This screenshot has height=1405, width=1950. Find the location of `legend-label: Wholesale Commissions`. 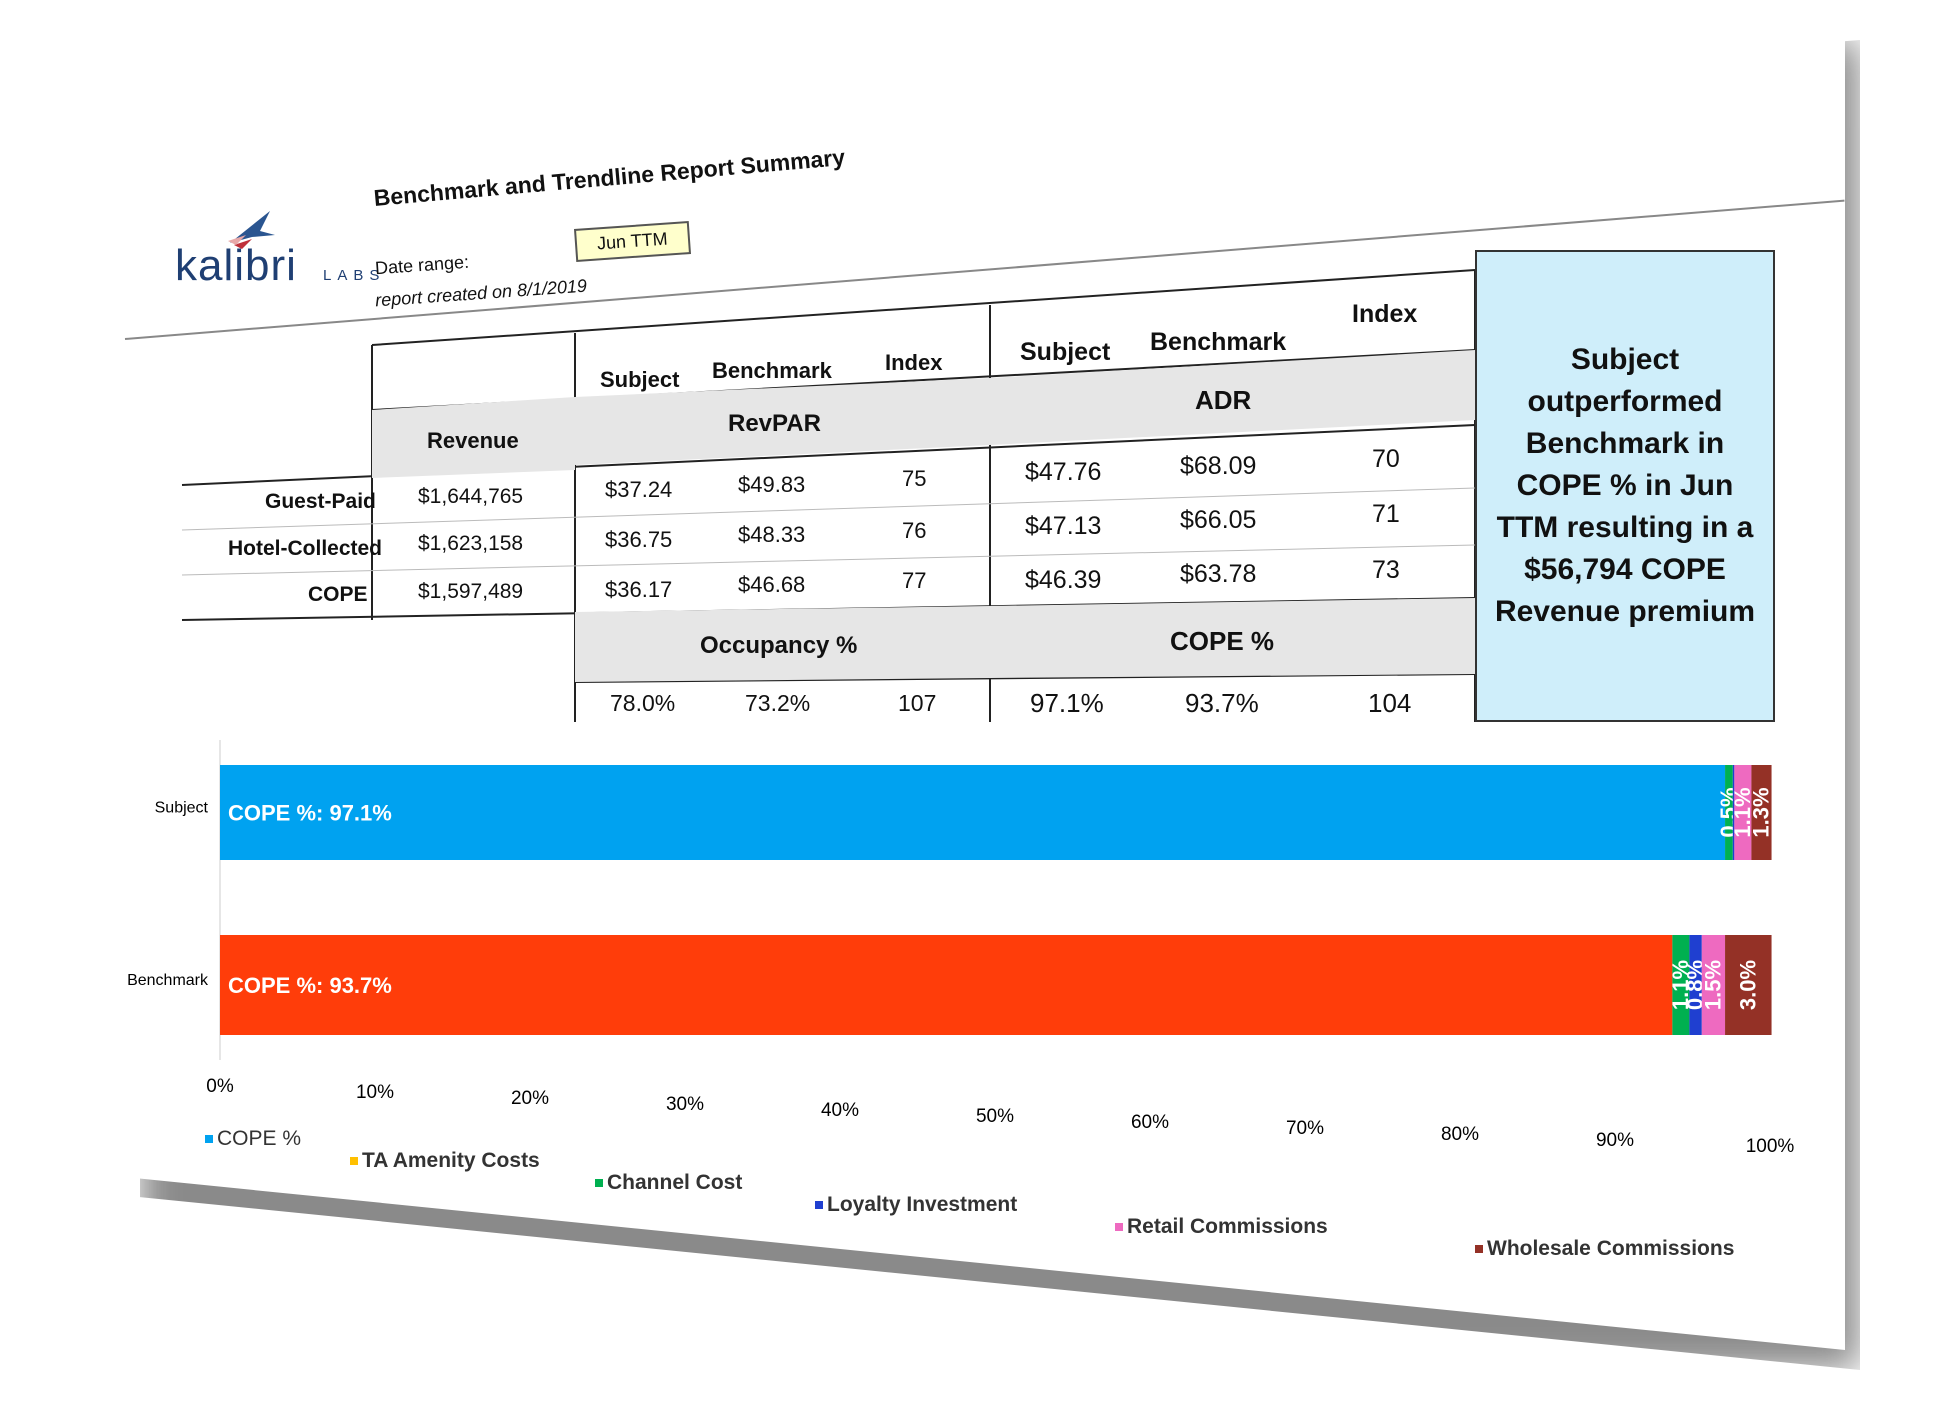

legend-label: Wholesale Commissions is located at coordinates (1610, 1248).